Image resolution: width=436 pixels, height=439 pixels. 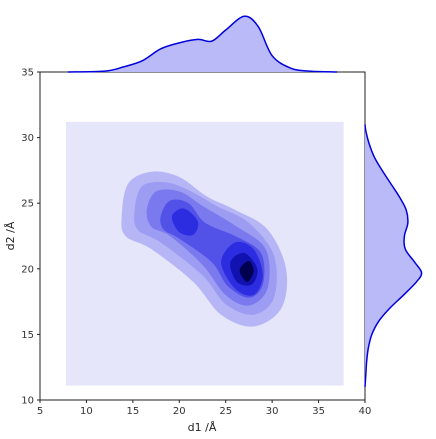 I want to click on marginal-y-area, so click(x=393, y=255).